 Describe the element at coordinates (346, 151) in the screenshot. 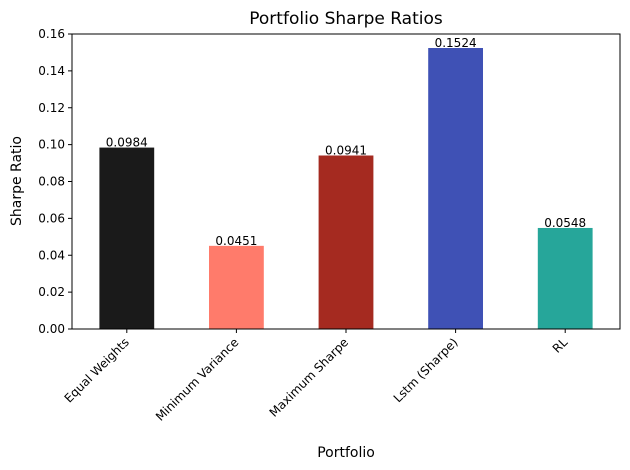

I see `bar-value-label: 0.0941` at that location.